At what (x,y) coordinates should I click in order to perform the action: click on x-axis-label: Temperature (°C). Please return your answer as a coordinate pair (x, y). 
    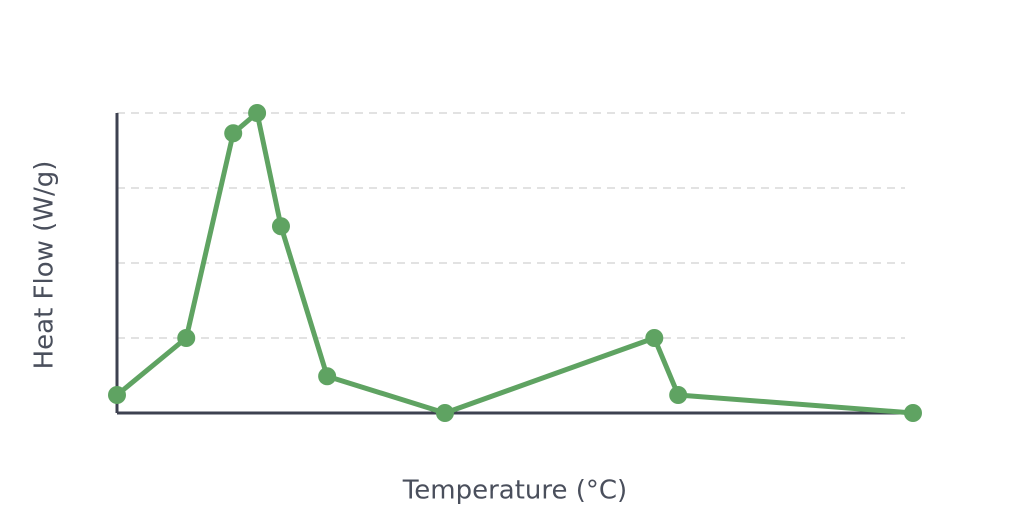
    Looking at the image, I should click on (514, 491).